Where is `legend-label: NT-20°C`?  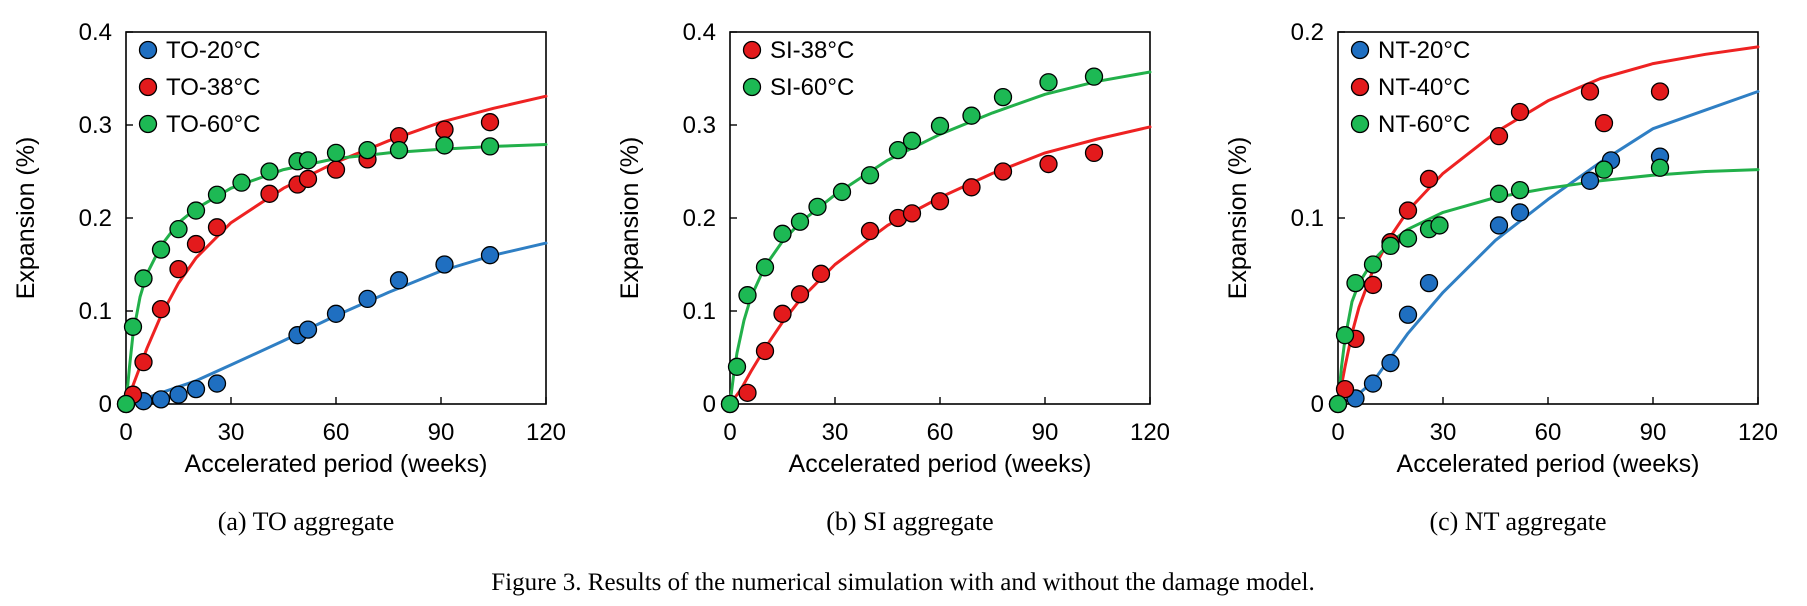
legend-label: NT-20°C is located at coordinates (1424, 50).